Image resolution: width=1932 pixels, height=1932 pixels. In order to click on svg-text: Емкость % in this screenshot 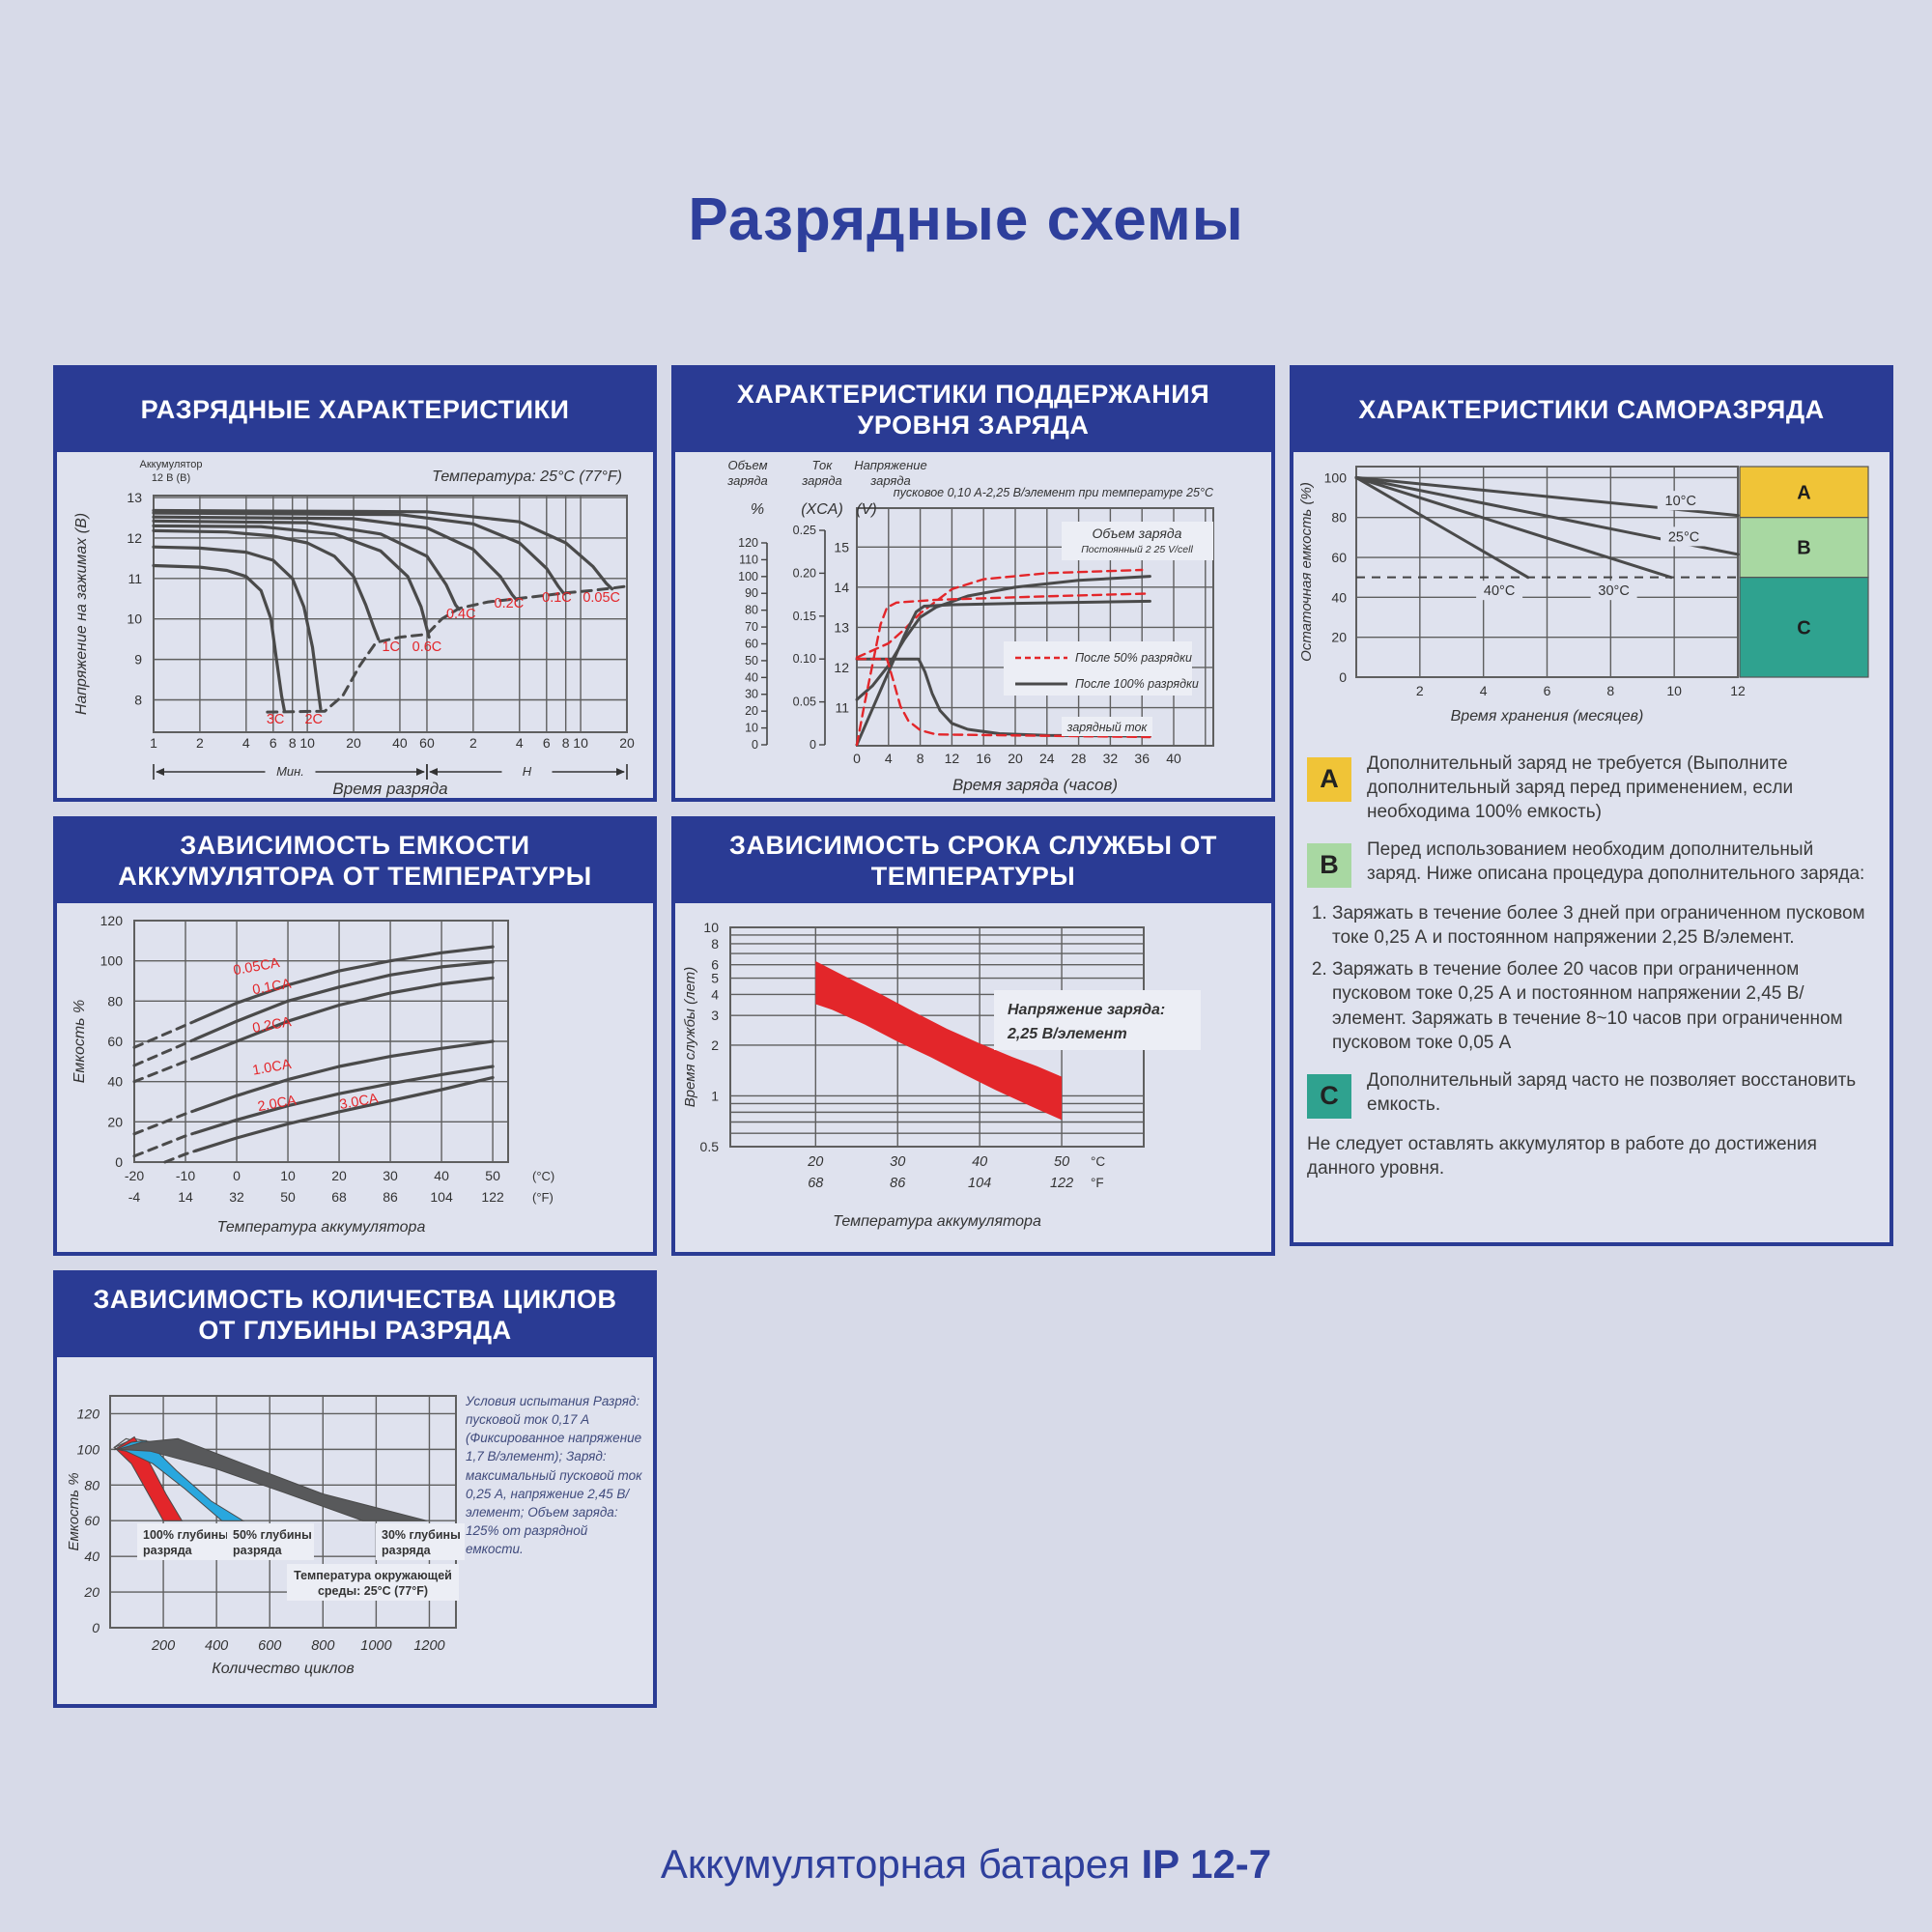, I will do `click(74, 1511)`.